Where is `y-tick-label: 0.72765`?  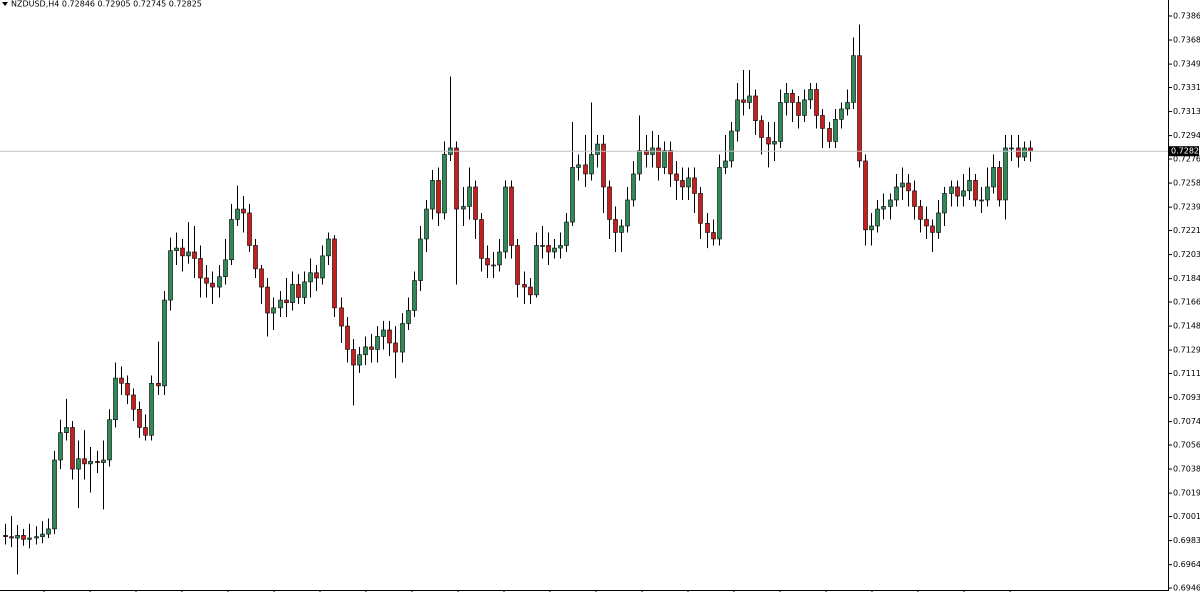 y-tick-label: 0.72765 is located at coordinates (1186, 159).